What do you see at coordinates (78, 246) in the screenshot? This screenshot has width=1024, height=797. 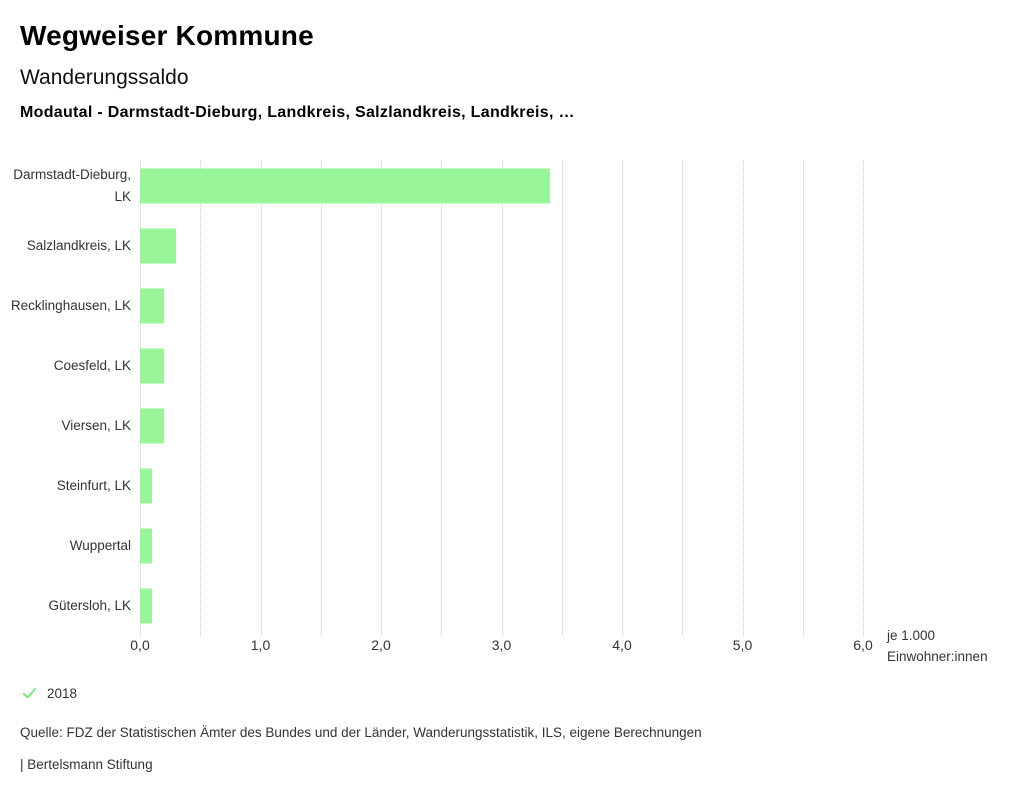 I see `category-label: Salzlandkreis, LK` at bounding box center [78, 246].